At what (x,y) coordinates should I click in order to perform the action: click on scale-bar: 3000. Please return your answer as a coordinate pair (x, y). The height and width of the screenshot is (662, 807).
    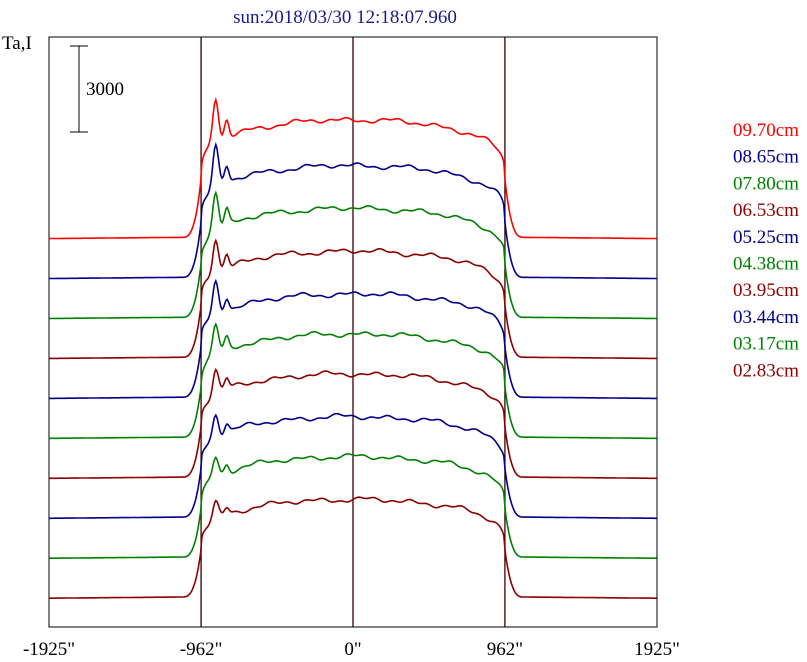
    Looking at the image, I should click on (97, 89).